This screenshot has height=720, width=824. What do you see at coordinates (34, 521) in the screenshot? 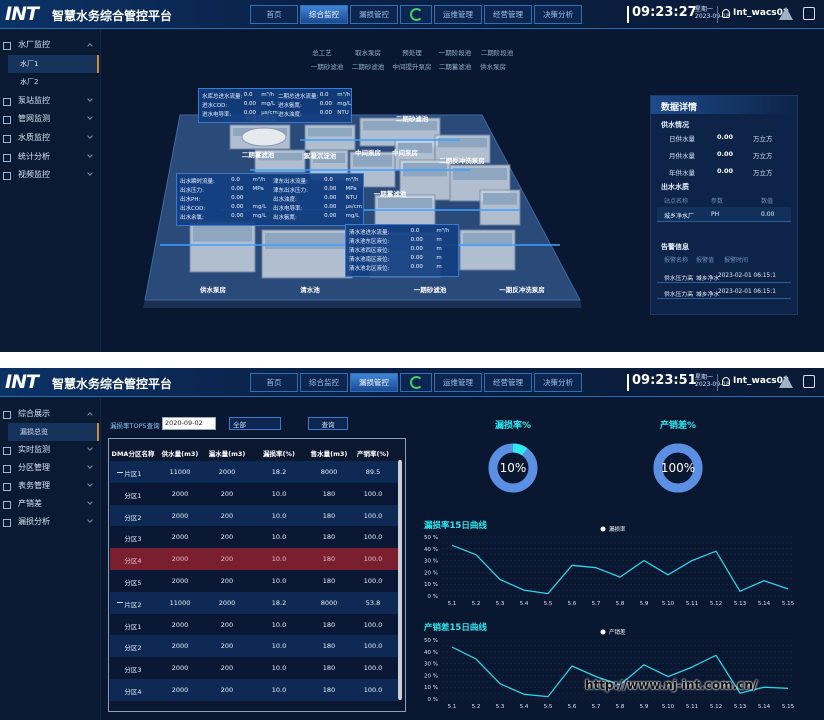
I see `menu-item: 漏损分析` at bounding box center [34, 521].